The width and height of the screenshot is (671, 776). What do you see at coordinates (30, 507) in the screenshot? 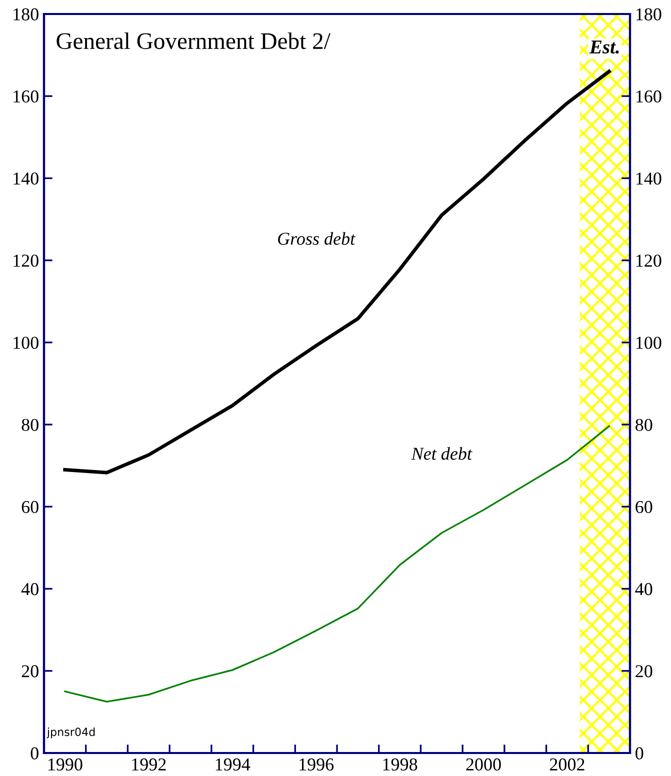
I see `y-tick-label: 60` at bounding box center [30, 507].